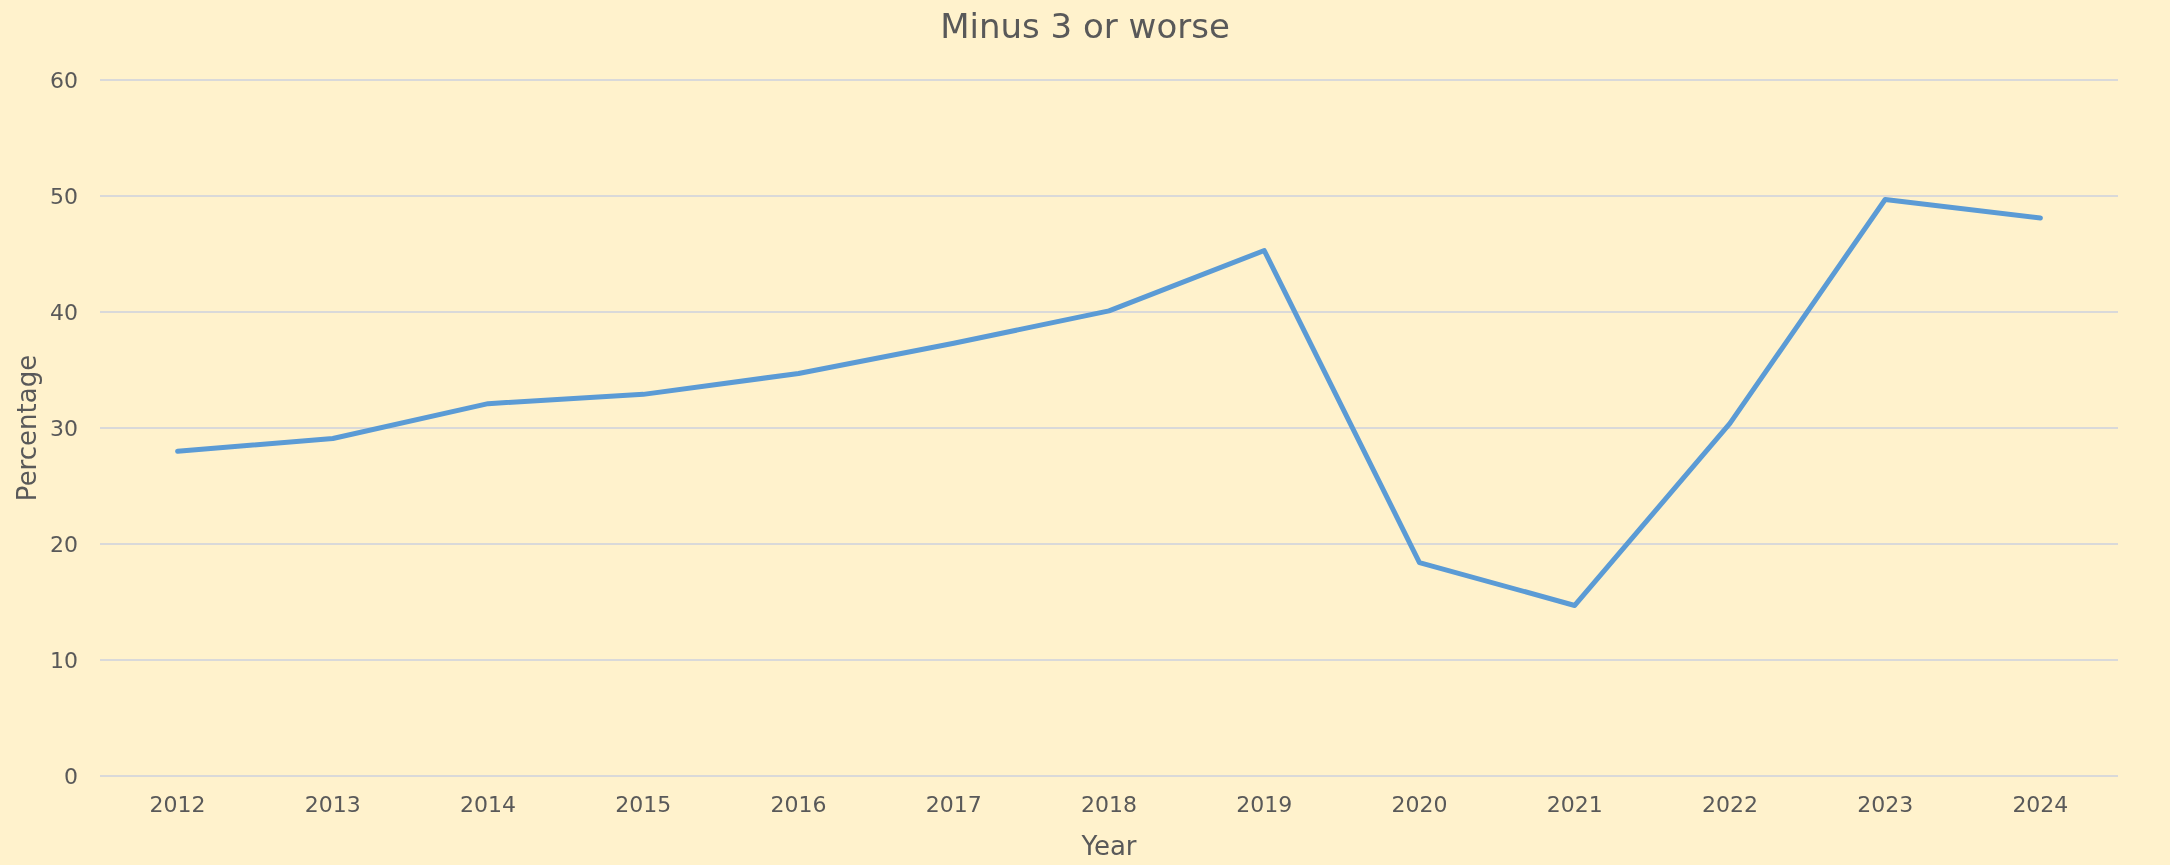 The width and height of the screenshot is (2170, 865). What do you see at coordinates (1574, 804) in the screenshot?
I see `x-tick-label: 2021` at bounding box center [1574, 804].